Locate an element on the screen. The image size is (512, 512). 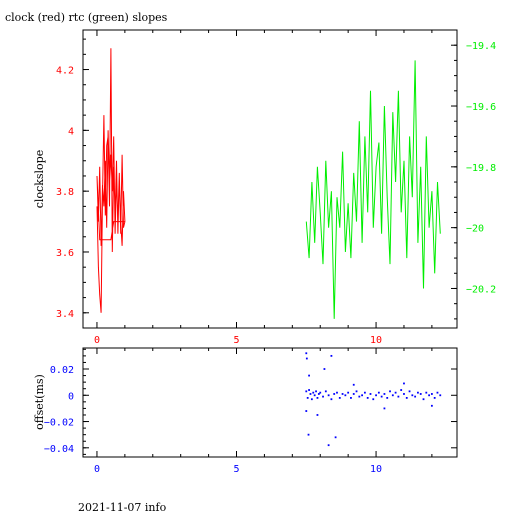
y2-tick-label: −19.6 is located at coordinates (481, 107).